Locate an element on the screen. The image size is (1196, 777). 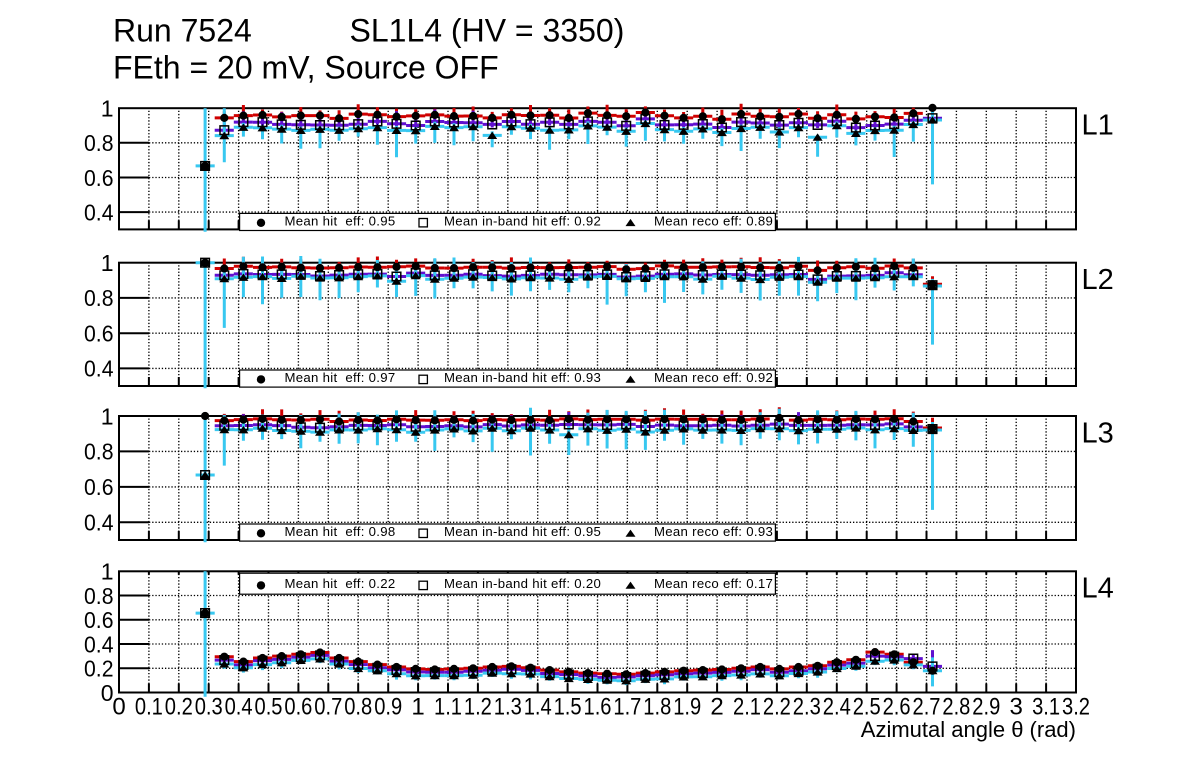
svg-text: 3.2 is located at coordinates (1076, 707).